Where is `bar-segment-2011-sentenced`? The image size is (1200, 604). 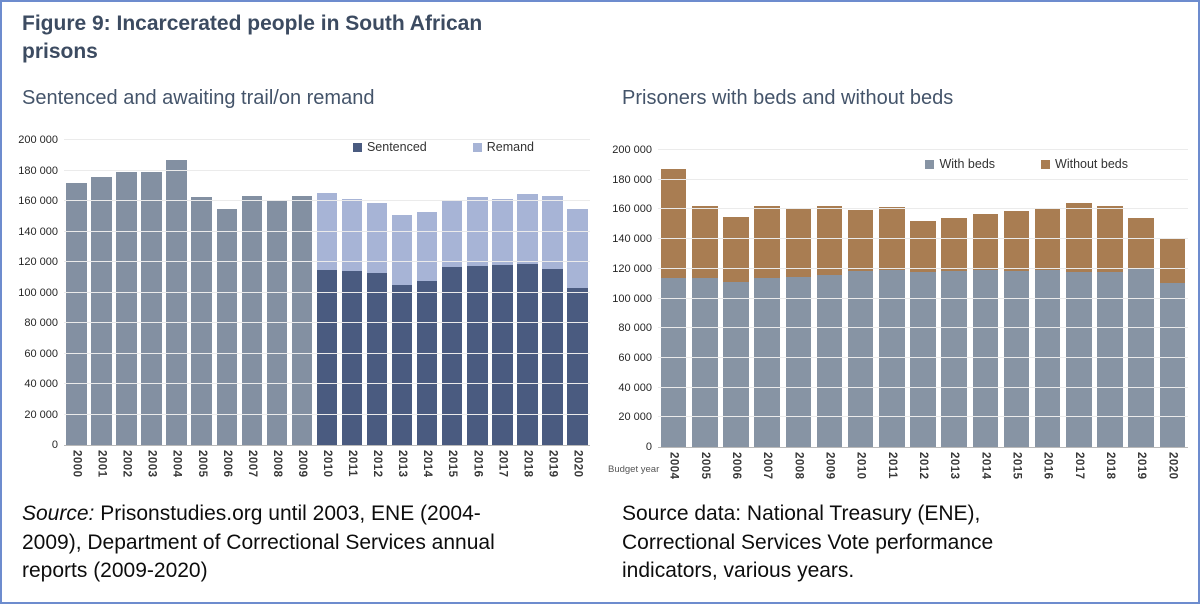
bar-segment-2011-sentenced is located at coordinates (352, 358).